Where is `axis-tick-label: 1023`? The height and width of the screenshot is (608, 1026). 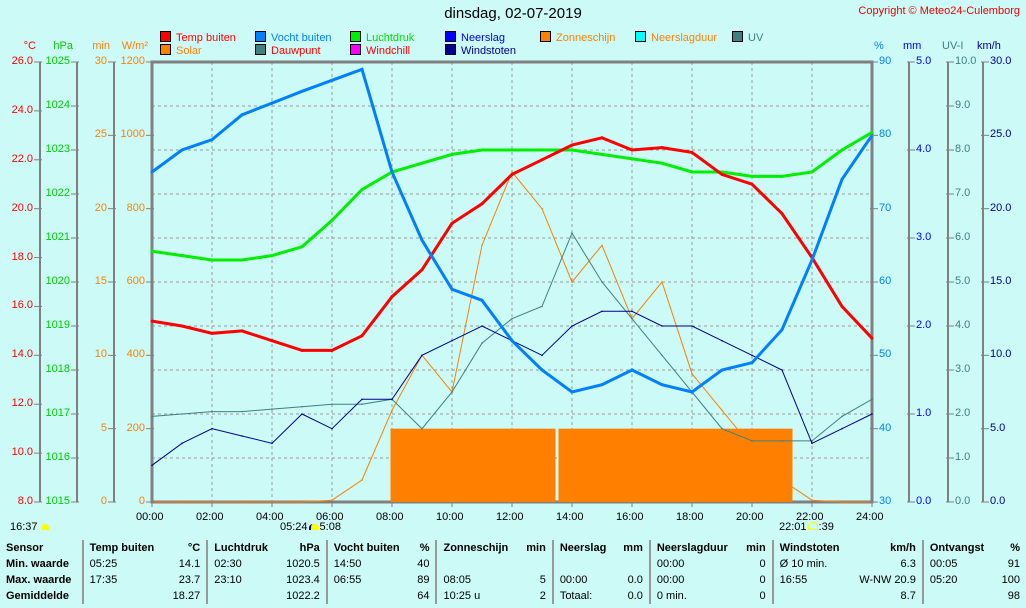
axis-tick-label: 1023 is located at coordinates (57, 149).